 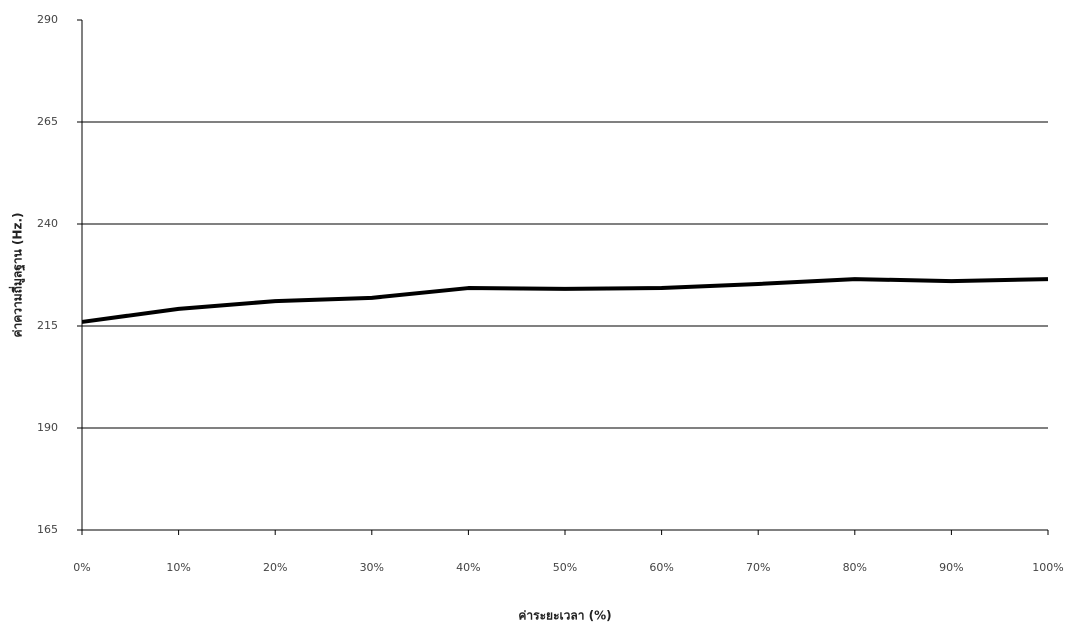 I want to click on y-axis-title: ค่าความถี่มูลฐาน (Hz.), so click(x=17, y=274).